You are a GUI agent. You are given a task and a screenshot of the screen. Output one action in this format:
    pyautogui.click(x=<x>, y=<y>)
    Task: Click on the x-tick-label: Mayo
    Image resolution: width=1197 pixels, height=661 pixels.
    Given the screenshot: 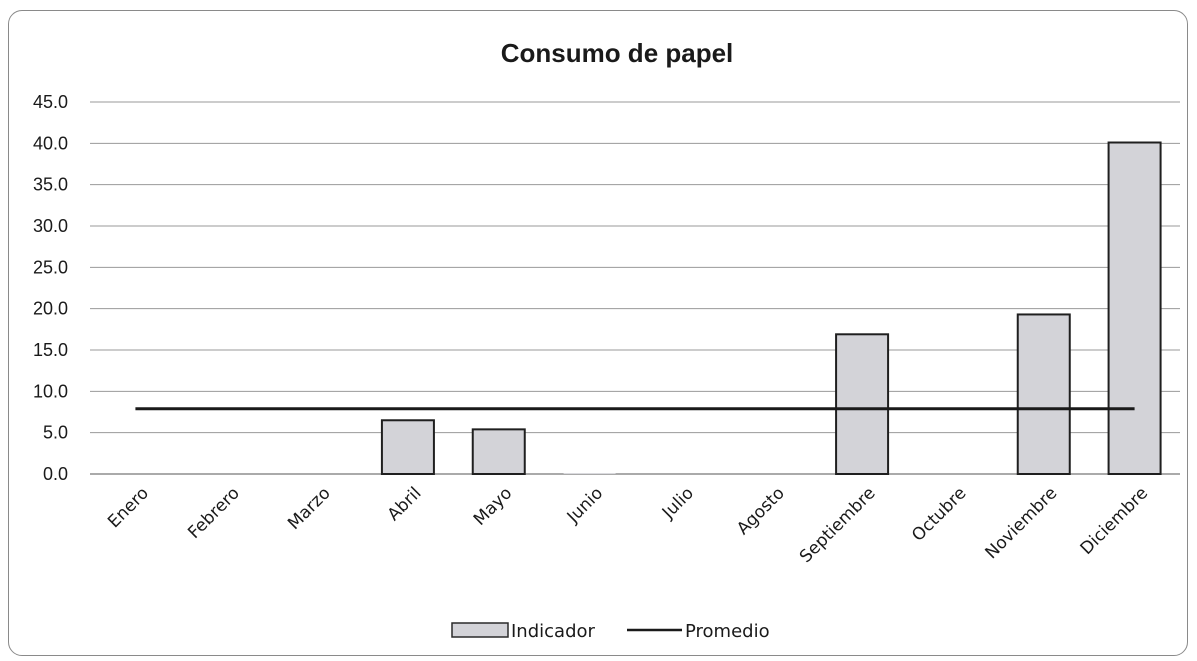 What is the action you would take?
    pyautogui.click(x=493, y=506)
    